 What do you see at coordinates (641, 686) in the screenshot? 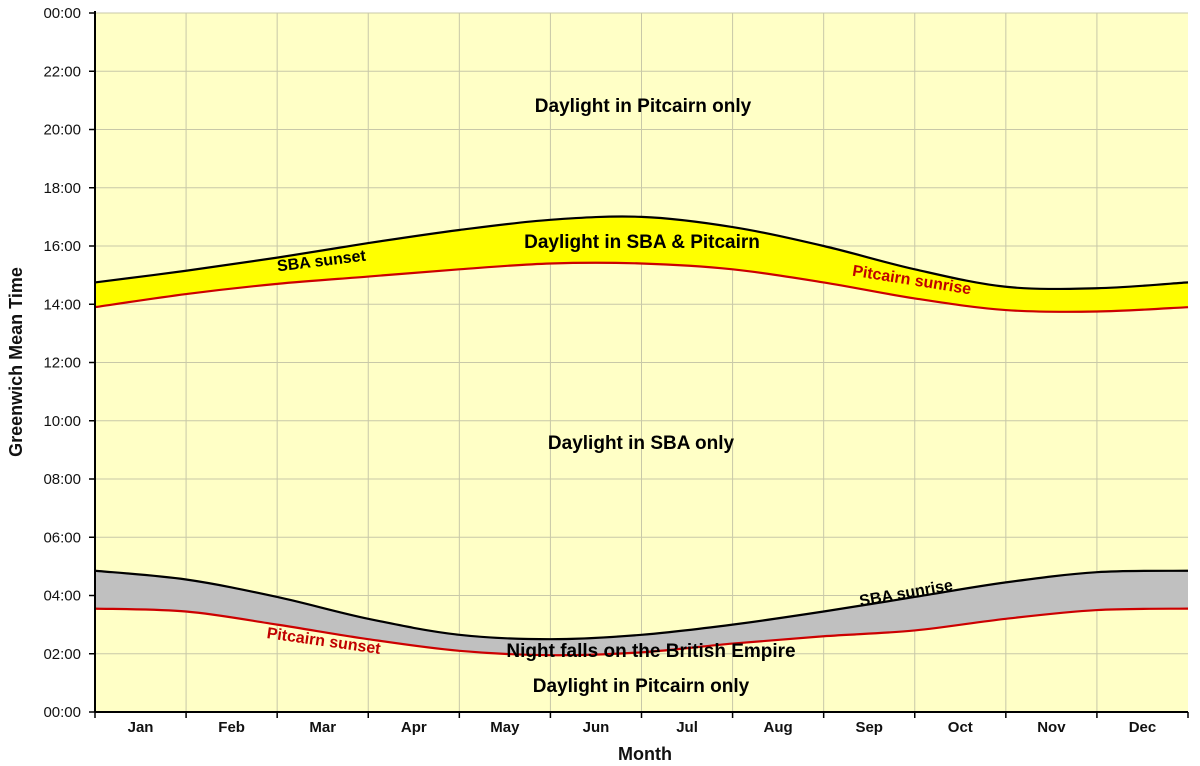
I see `label-daylight-pitcairn-bottom: Daylight in Pitcairn only` at bounding box center [641, 686].